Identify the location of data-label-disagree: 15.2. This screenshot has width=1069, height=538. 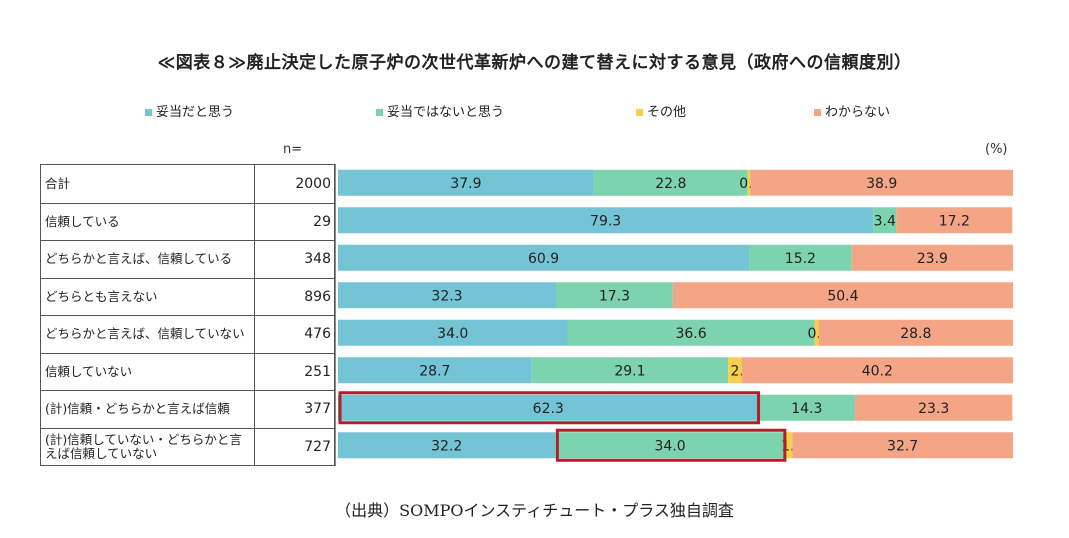
(800, 259).